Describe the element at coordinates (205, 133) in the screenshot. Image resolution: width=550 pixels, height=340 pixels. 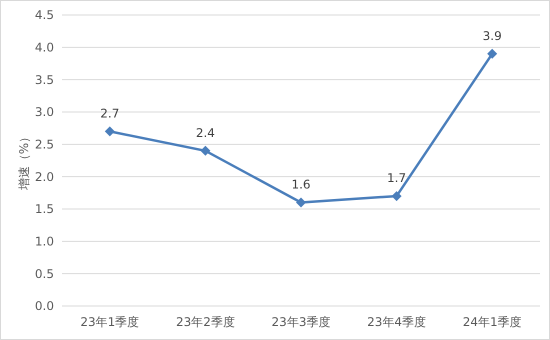
I see `data-label: 2.4` at that location.